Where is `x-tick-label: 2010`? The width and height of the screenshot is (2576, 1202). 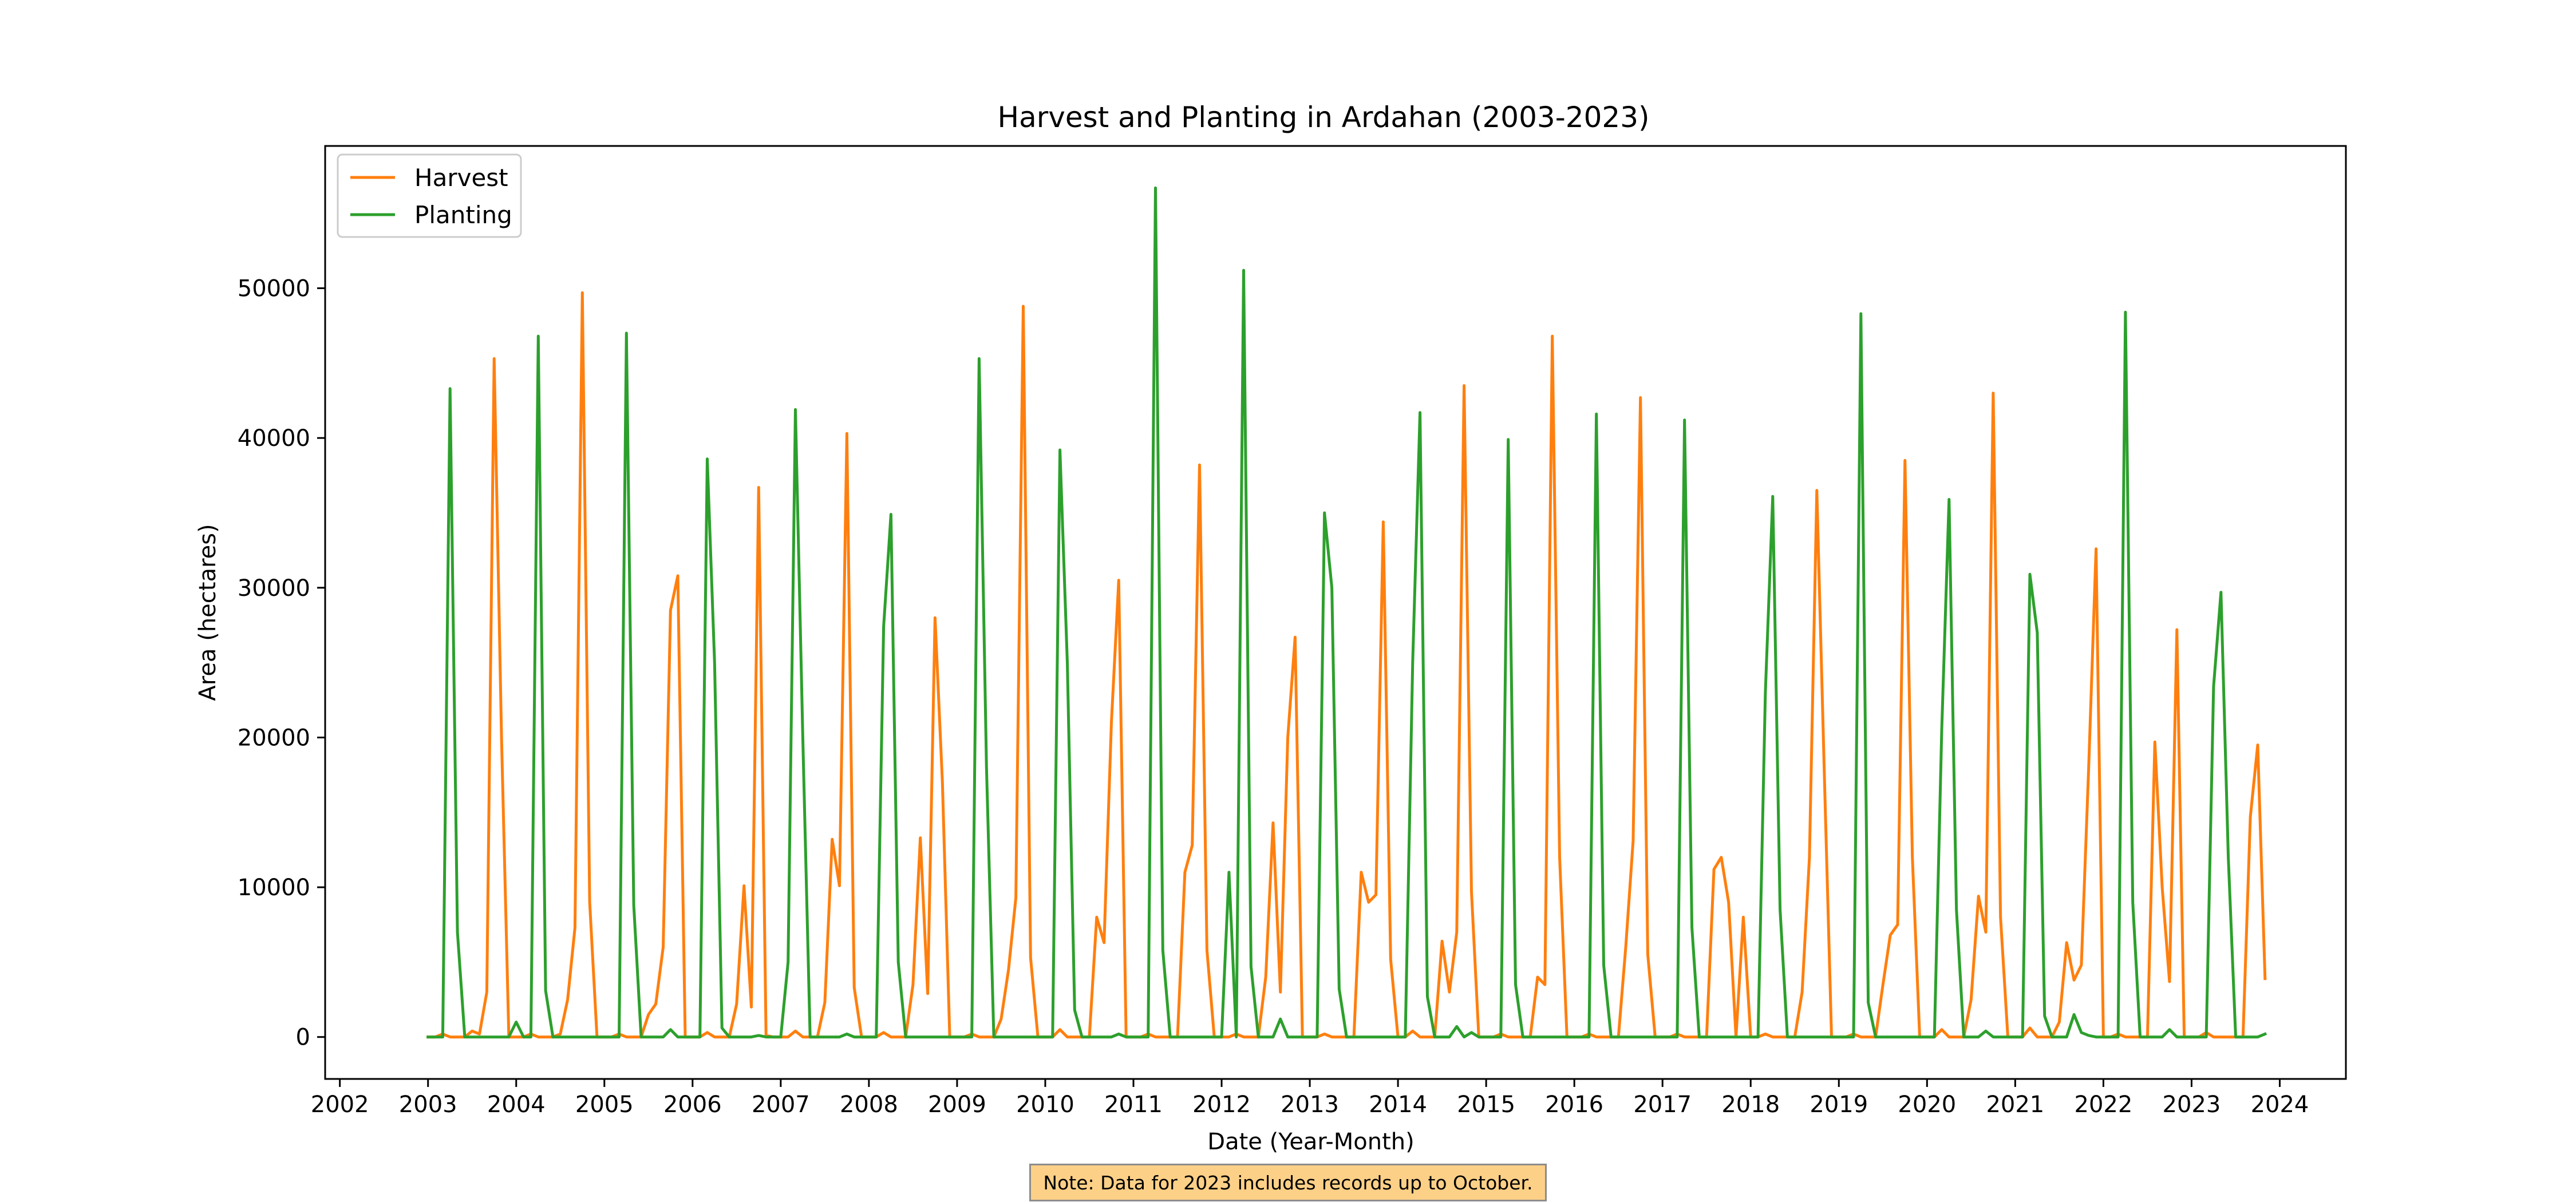 x-tick-label: 2010 is located at coordinates (1045, 1105).